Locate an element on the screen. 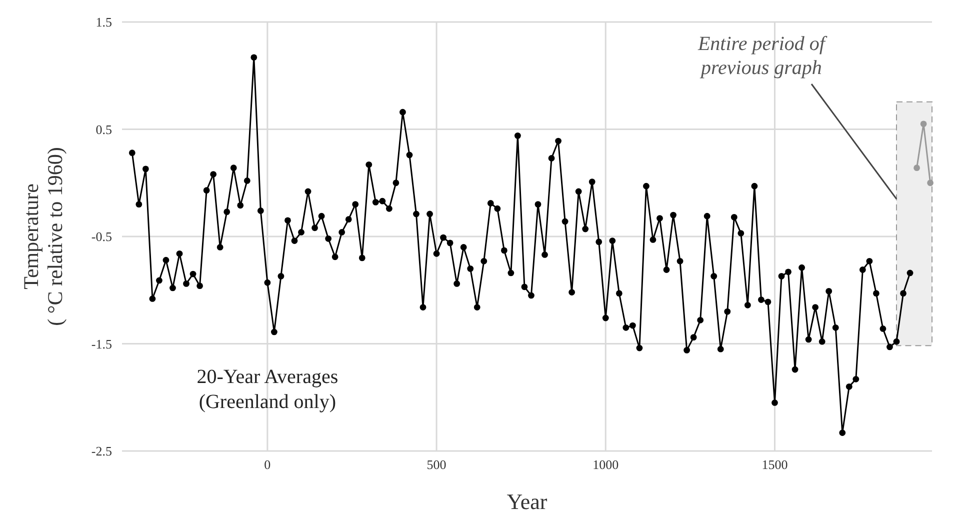 This screenshot has width=954, height=521. x-tick-label: 1000 is located at coordinates (605, 464).